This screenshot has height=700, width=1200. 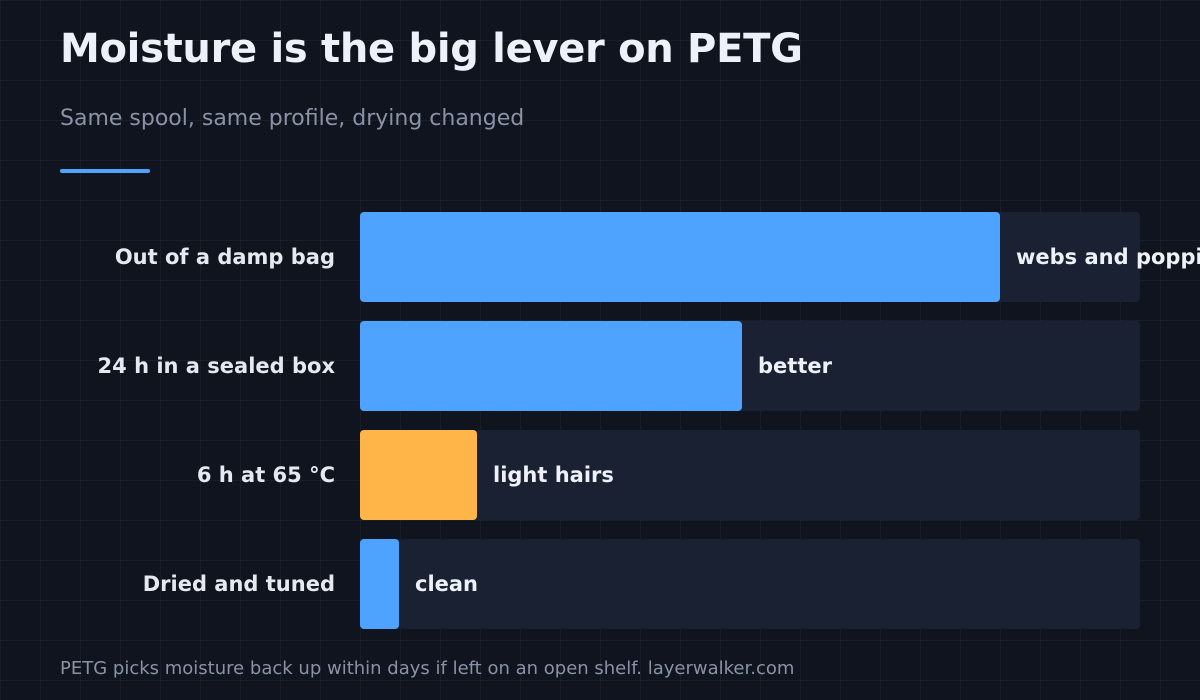 What do you see at coordinates (447, 584) in the screenshot?
I see `bar-value-label: clean` at bounding box center [447, 584].